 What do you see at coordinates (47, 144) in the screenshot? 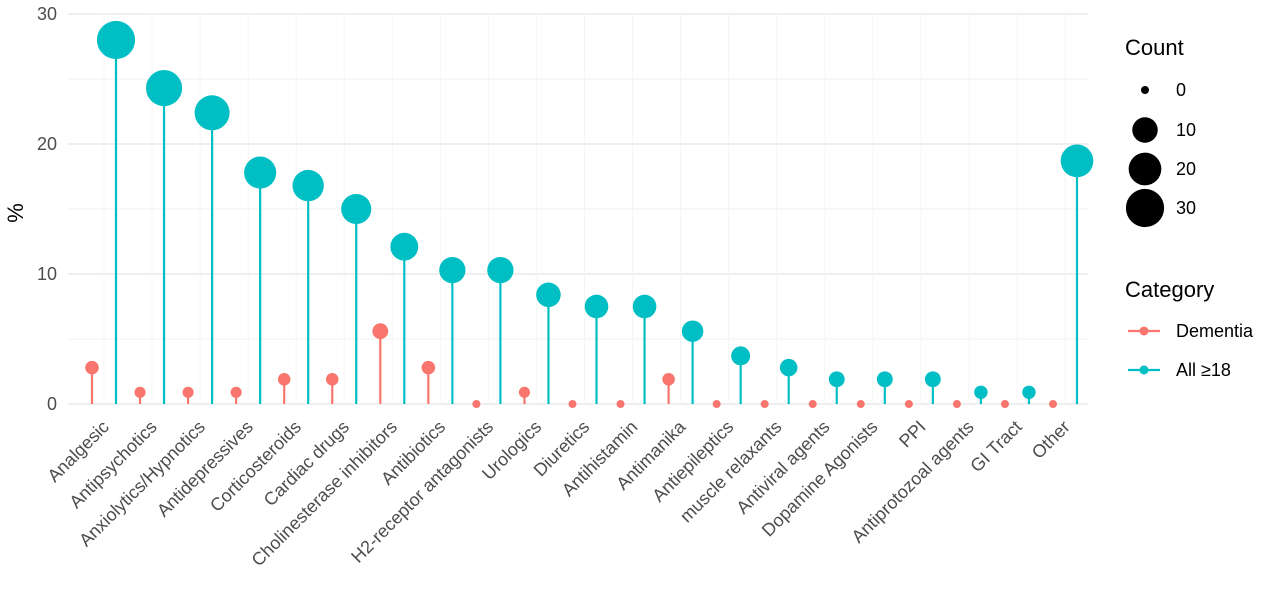
I see `y-tick-label: 20` at bounding box center [47, 144].